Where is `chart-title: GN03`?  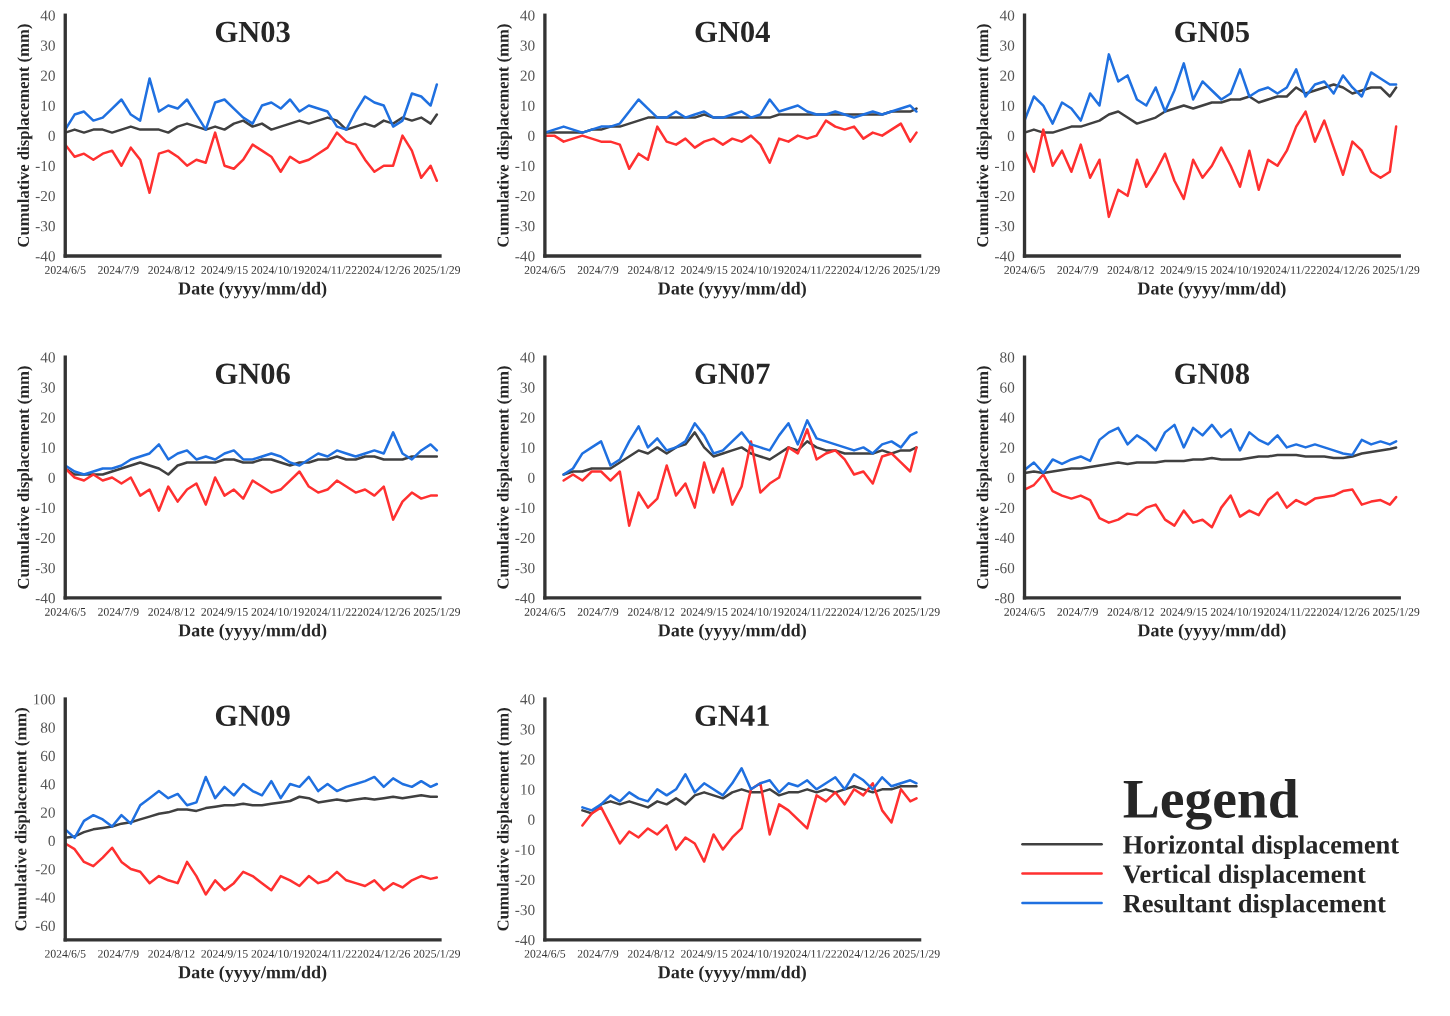 chart-title: GN03 is located at coordinates (252, 32).